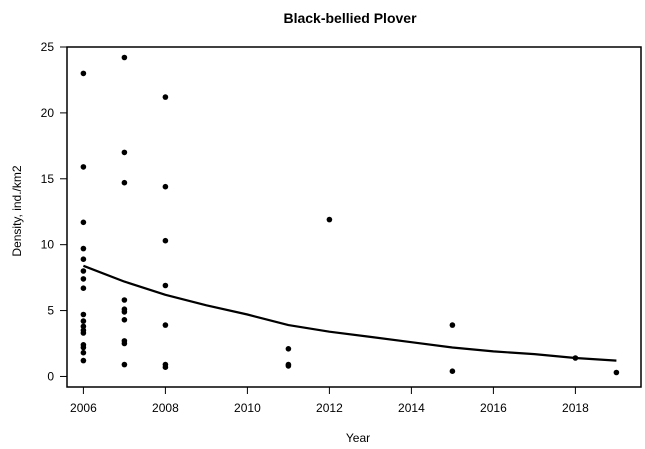  What do you see at coordinates (165, 408) in the screenshot?
I see `x-tick-label: 2008` at bounding box center [165, 408].